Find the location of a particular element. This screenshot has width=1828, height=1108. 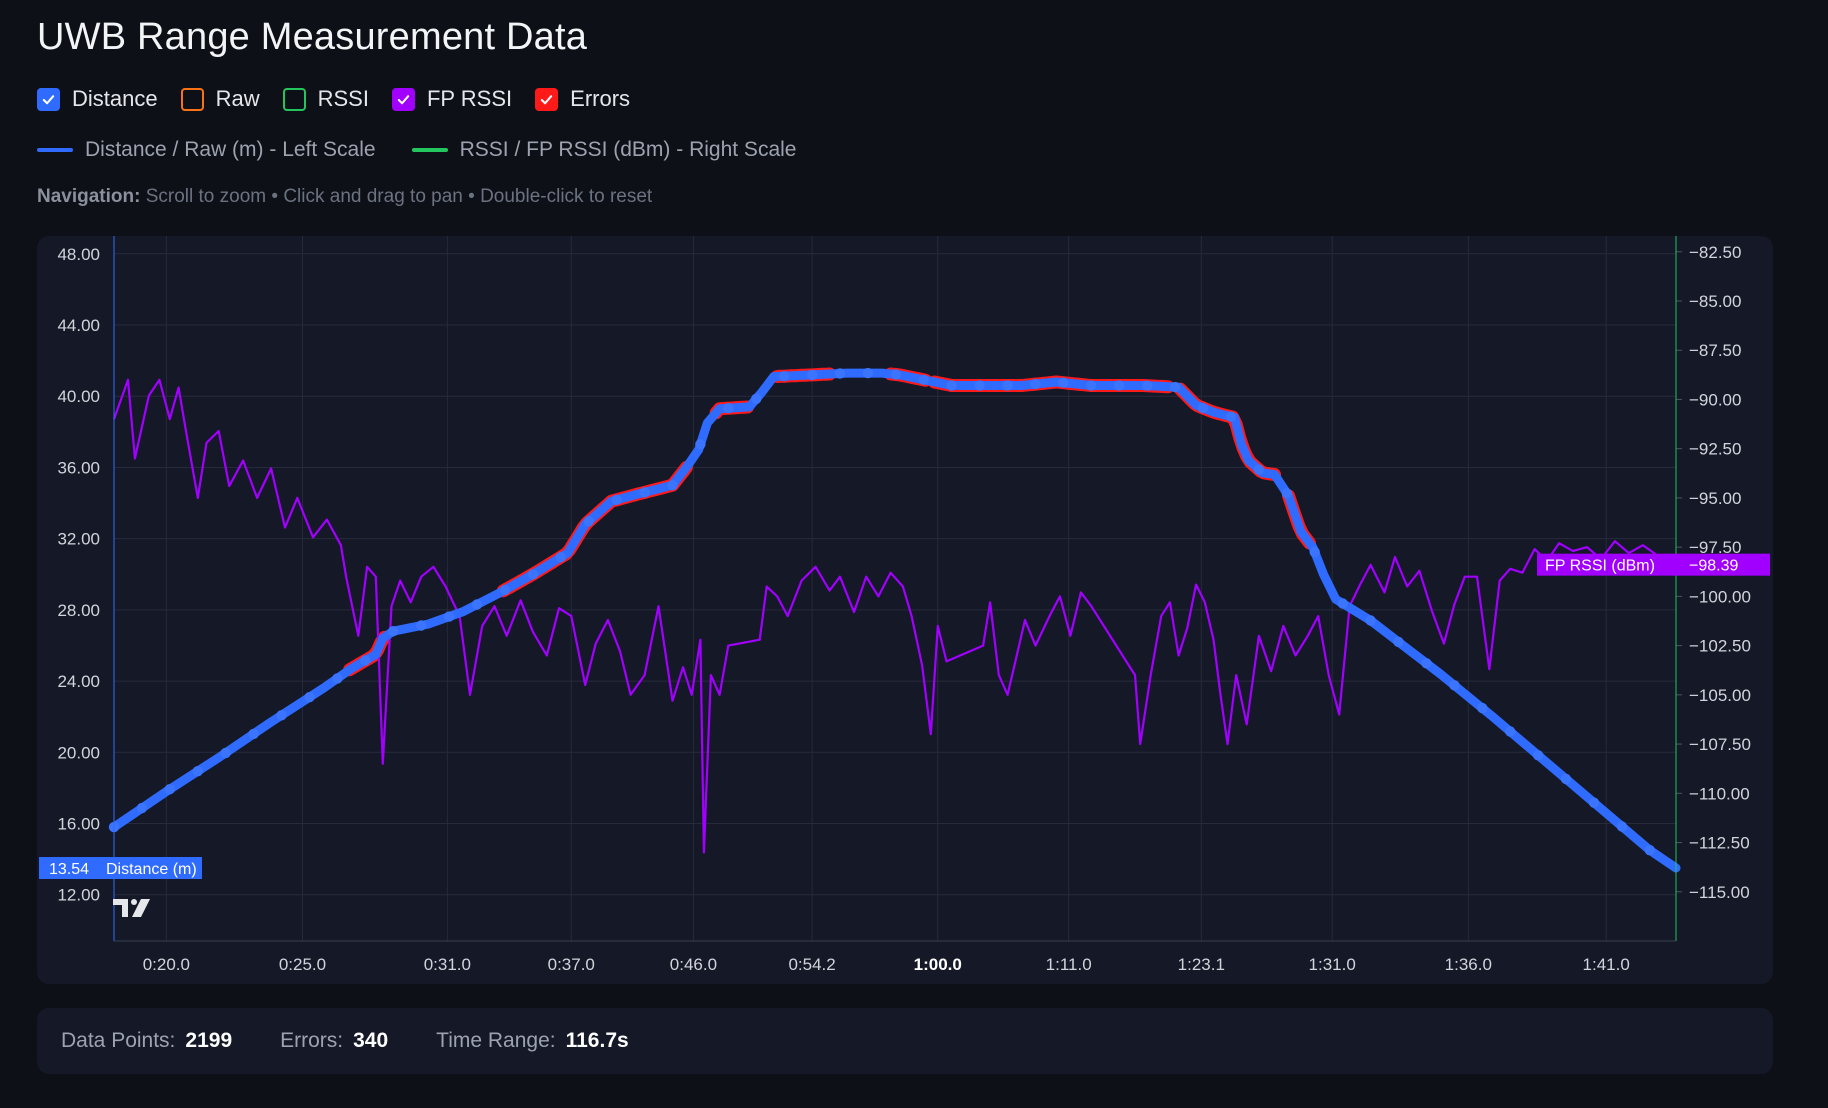

x-tick-label: 1:41.0 is located at coordinates (1606, 964).